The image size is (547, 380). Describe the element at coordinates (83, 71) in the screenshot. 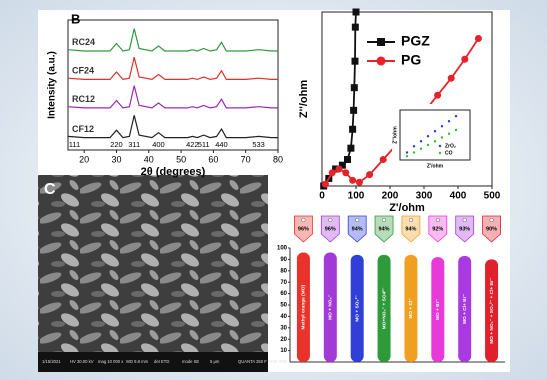

I see `series-label: CF24` at that location.